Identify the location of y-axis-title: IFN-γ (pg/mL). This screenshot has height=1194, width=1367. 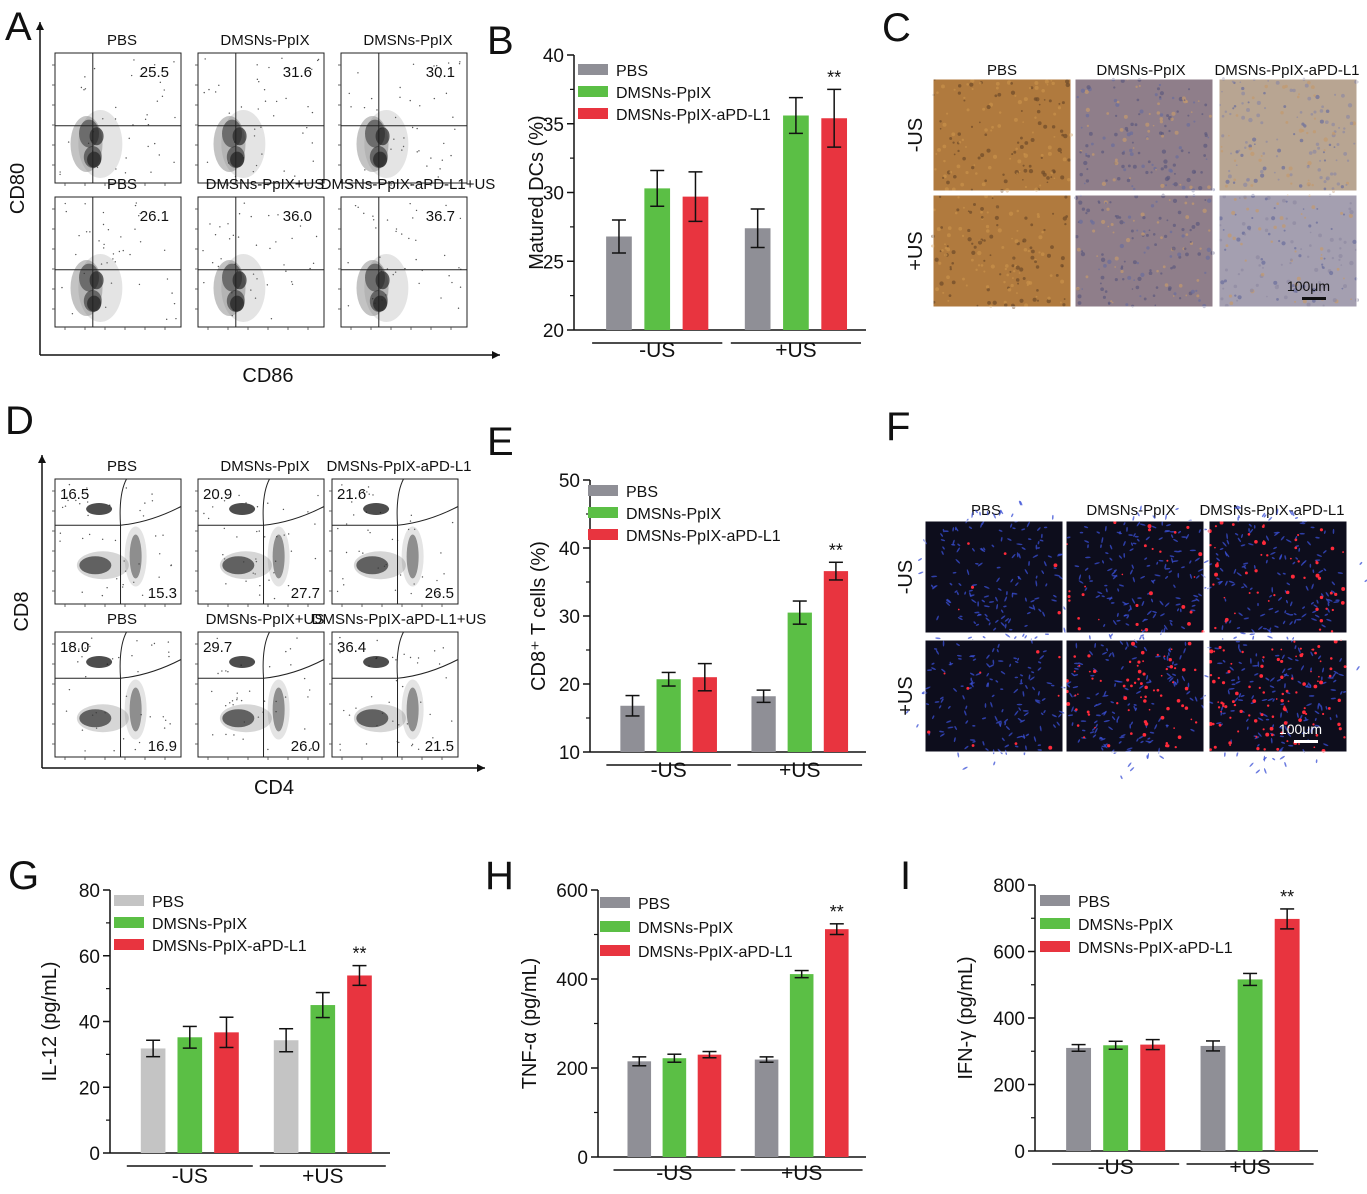
(966, 1017).